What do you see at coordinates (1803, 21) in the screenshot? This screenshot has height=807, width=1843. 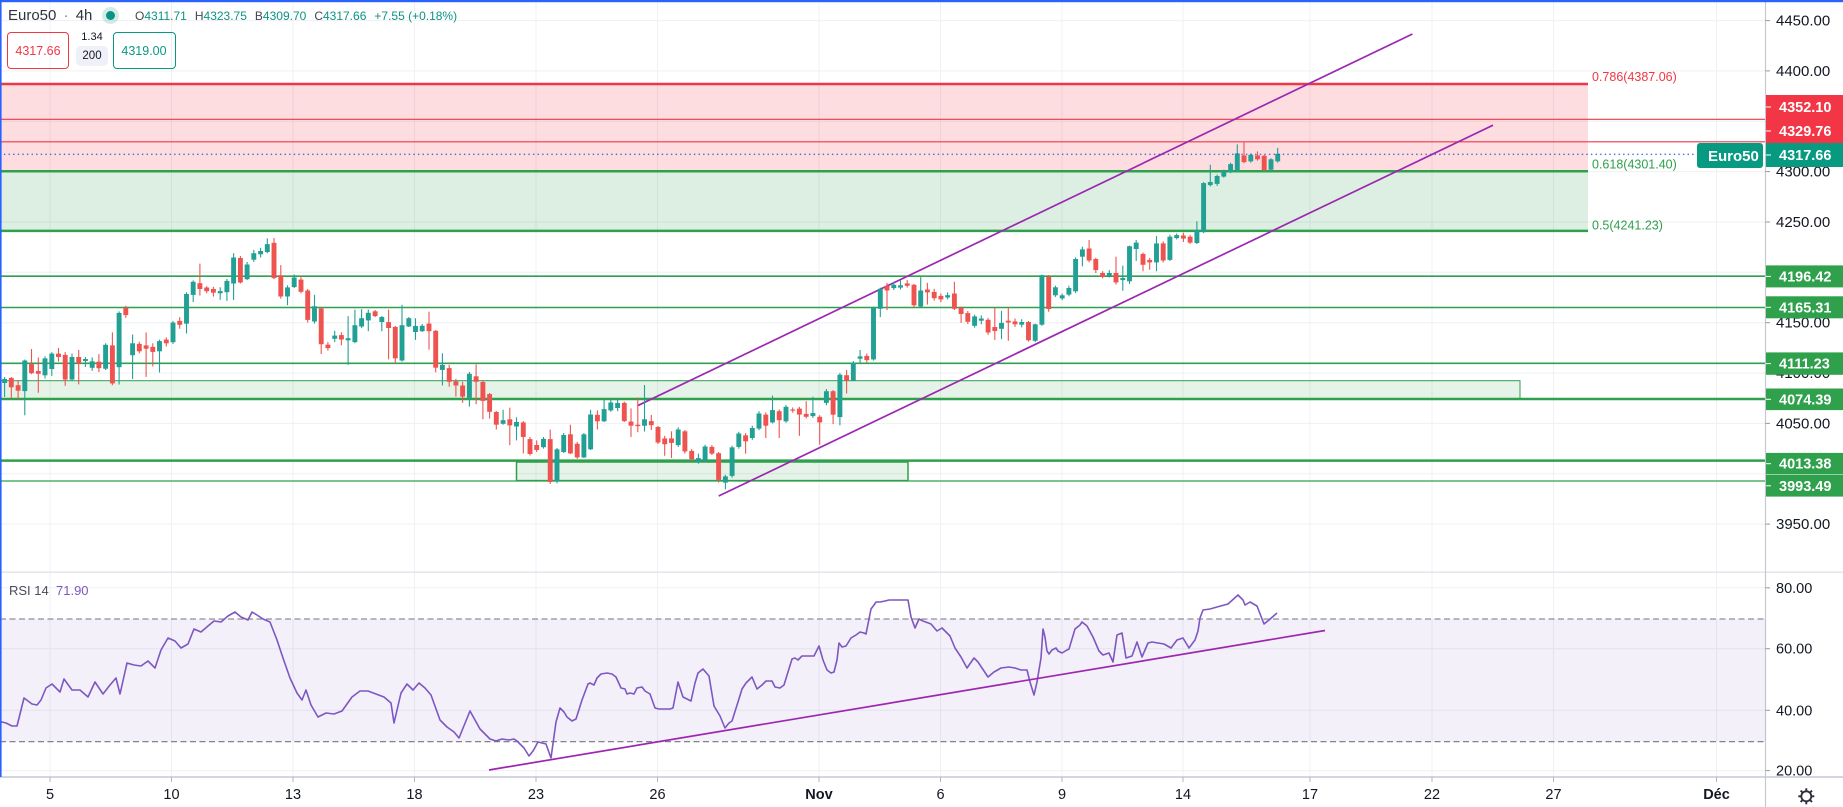 I see `svg-text: 4450.00` at bounding box center [1803, 21].